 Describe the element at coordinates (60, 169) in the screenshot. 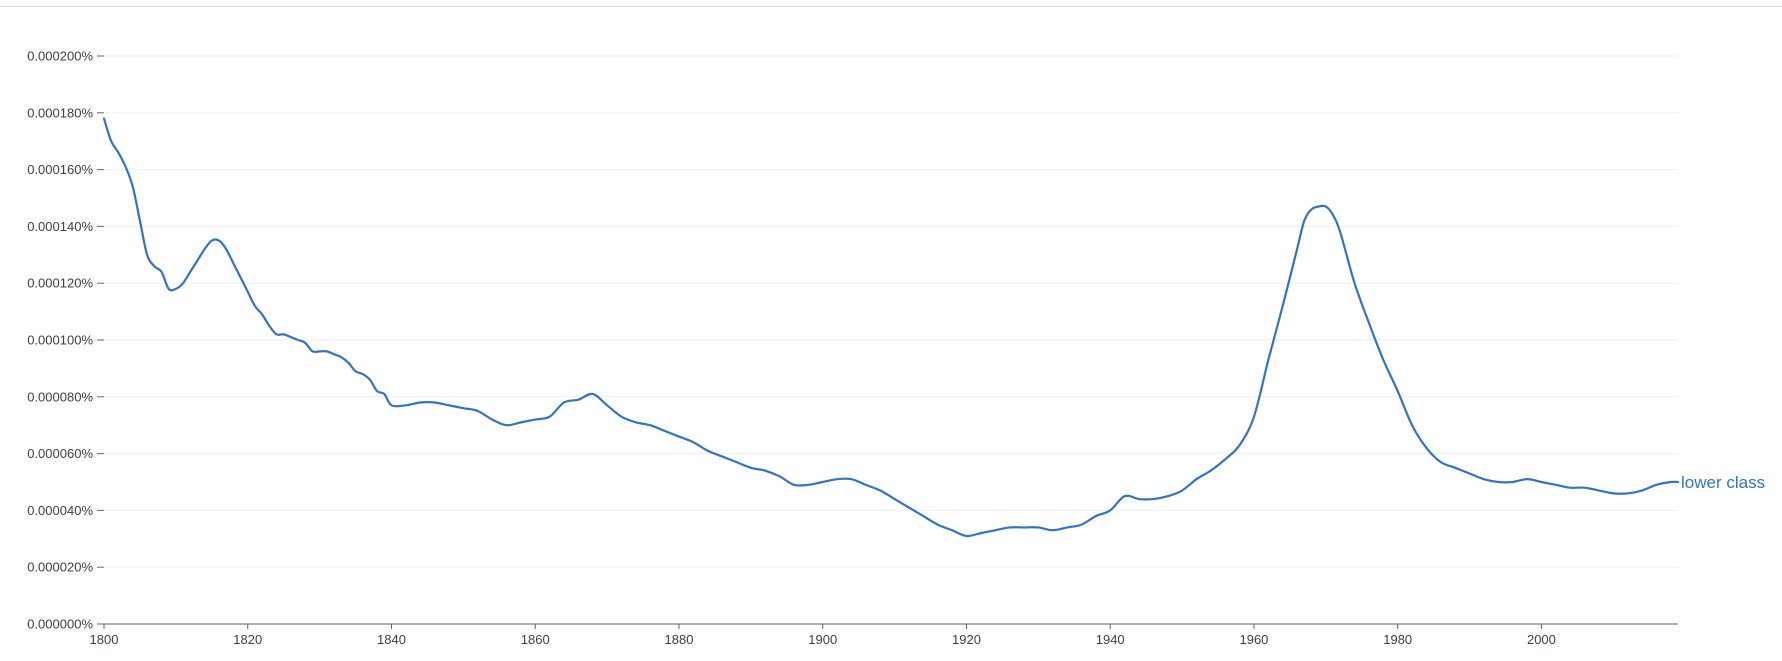

I see `y-tick-label: 0.000160%` at that location.